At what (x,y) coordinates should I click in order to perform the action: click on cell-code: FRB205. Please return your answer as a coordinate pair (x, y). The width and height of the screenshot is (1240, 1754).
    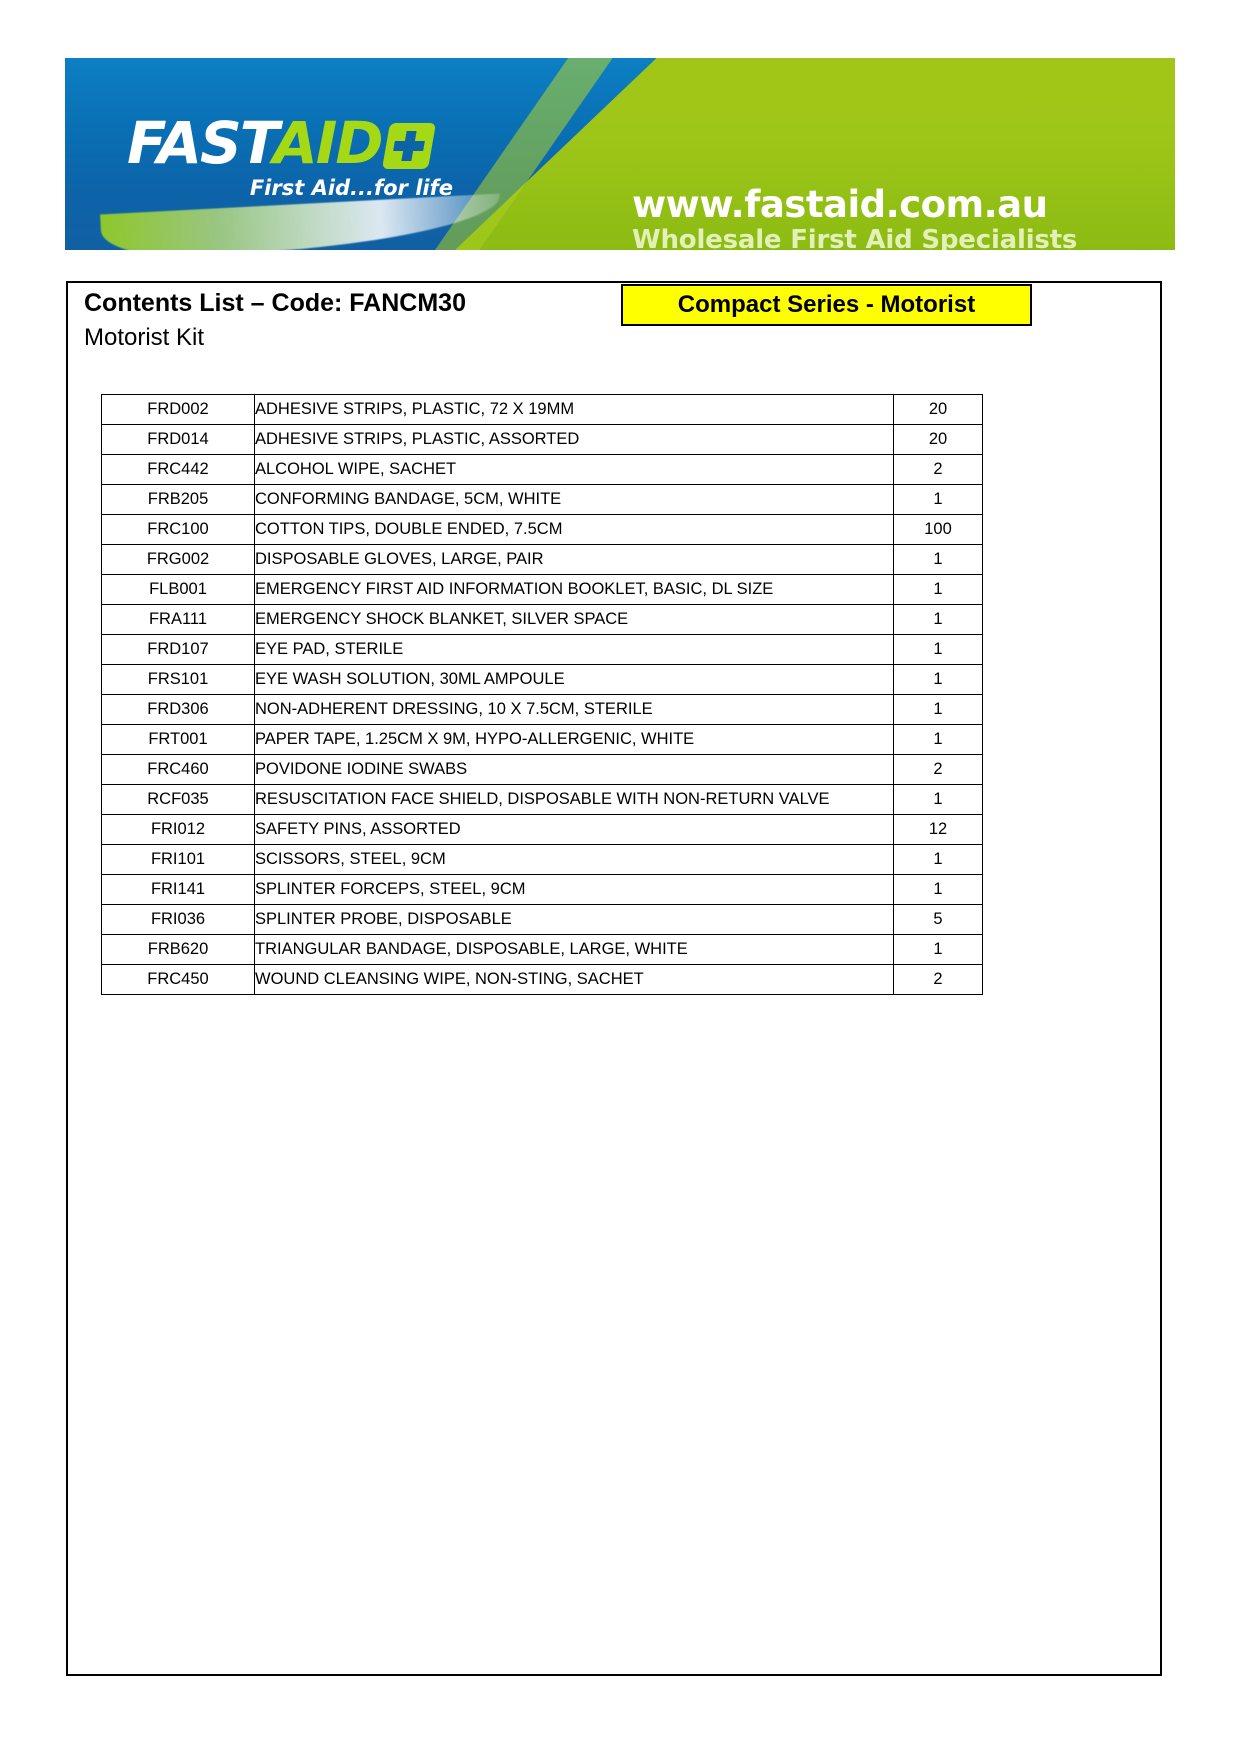
    Looking at the image, I should click on (178, 499).